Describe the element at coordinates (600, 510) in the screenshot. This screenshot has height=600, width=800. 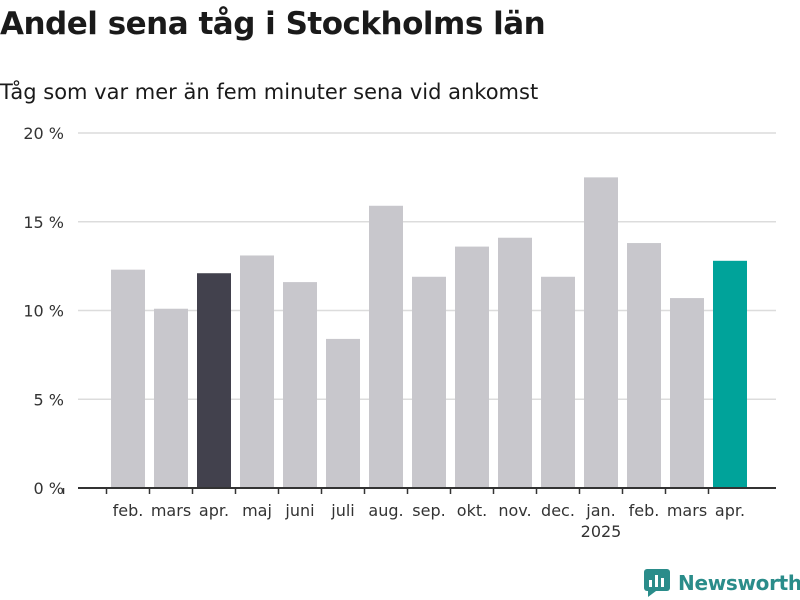
I see `x-tick-label: jan.` at that location.